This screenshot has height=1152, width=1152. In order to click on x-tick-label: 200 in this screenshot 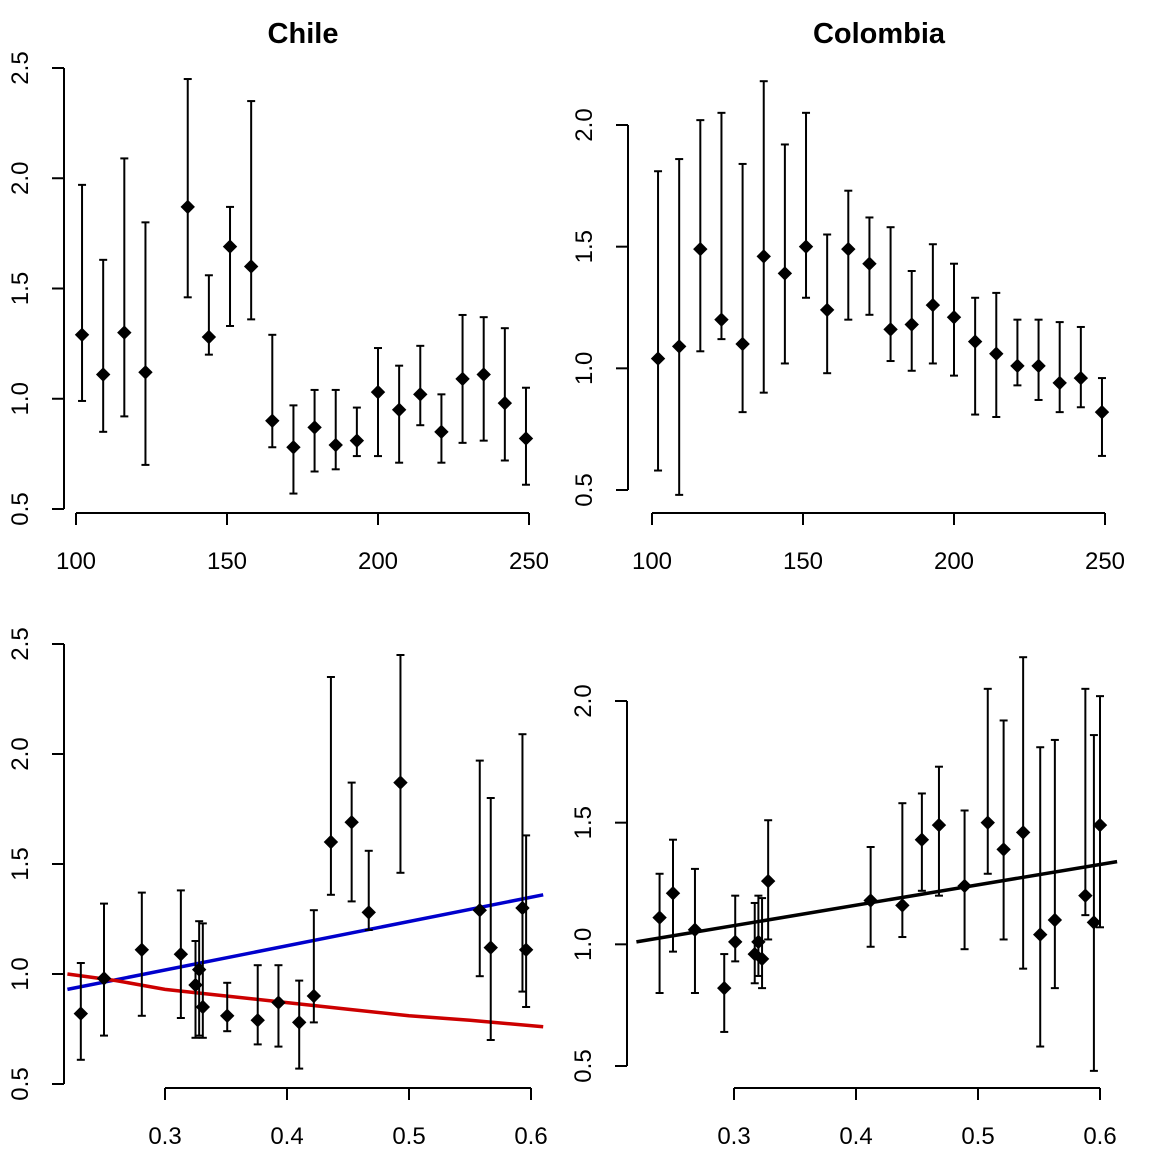, I will do `click(378, 561)`.